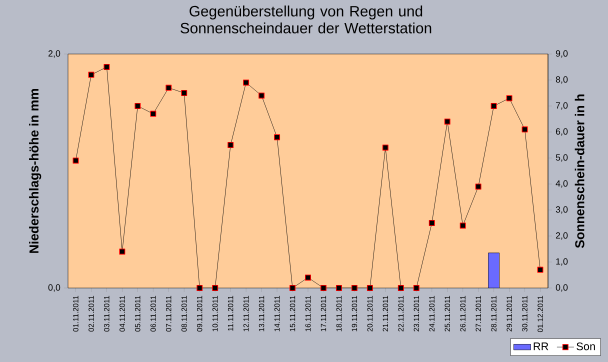 This screenshot has width=608, height=362. I want to click on y2-tick-label: 3,0, so click(562, 210).